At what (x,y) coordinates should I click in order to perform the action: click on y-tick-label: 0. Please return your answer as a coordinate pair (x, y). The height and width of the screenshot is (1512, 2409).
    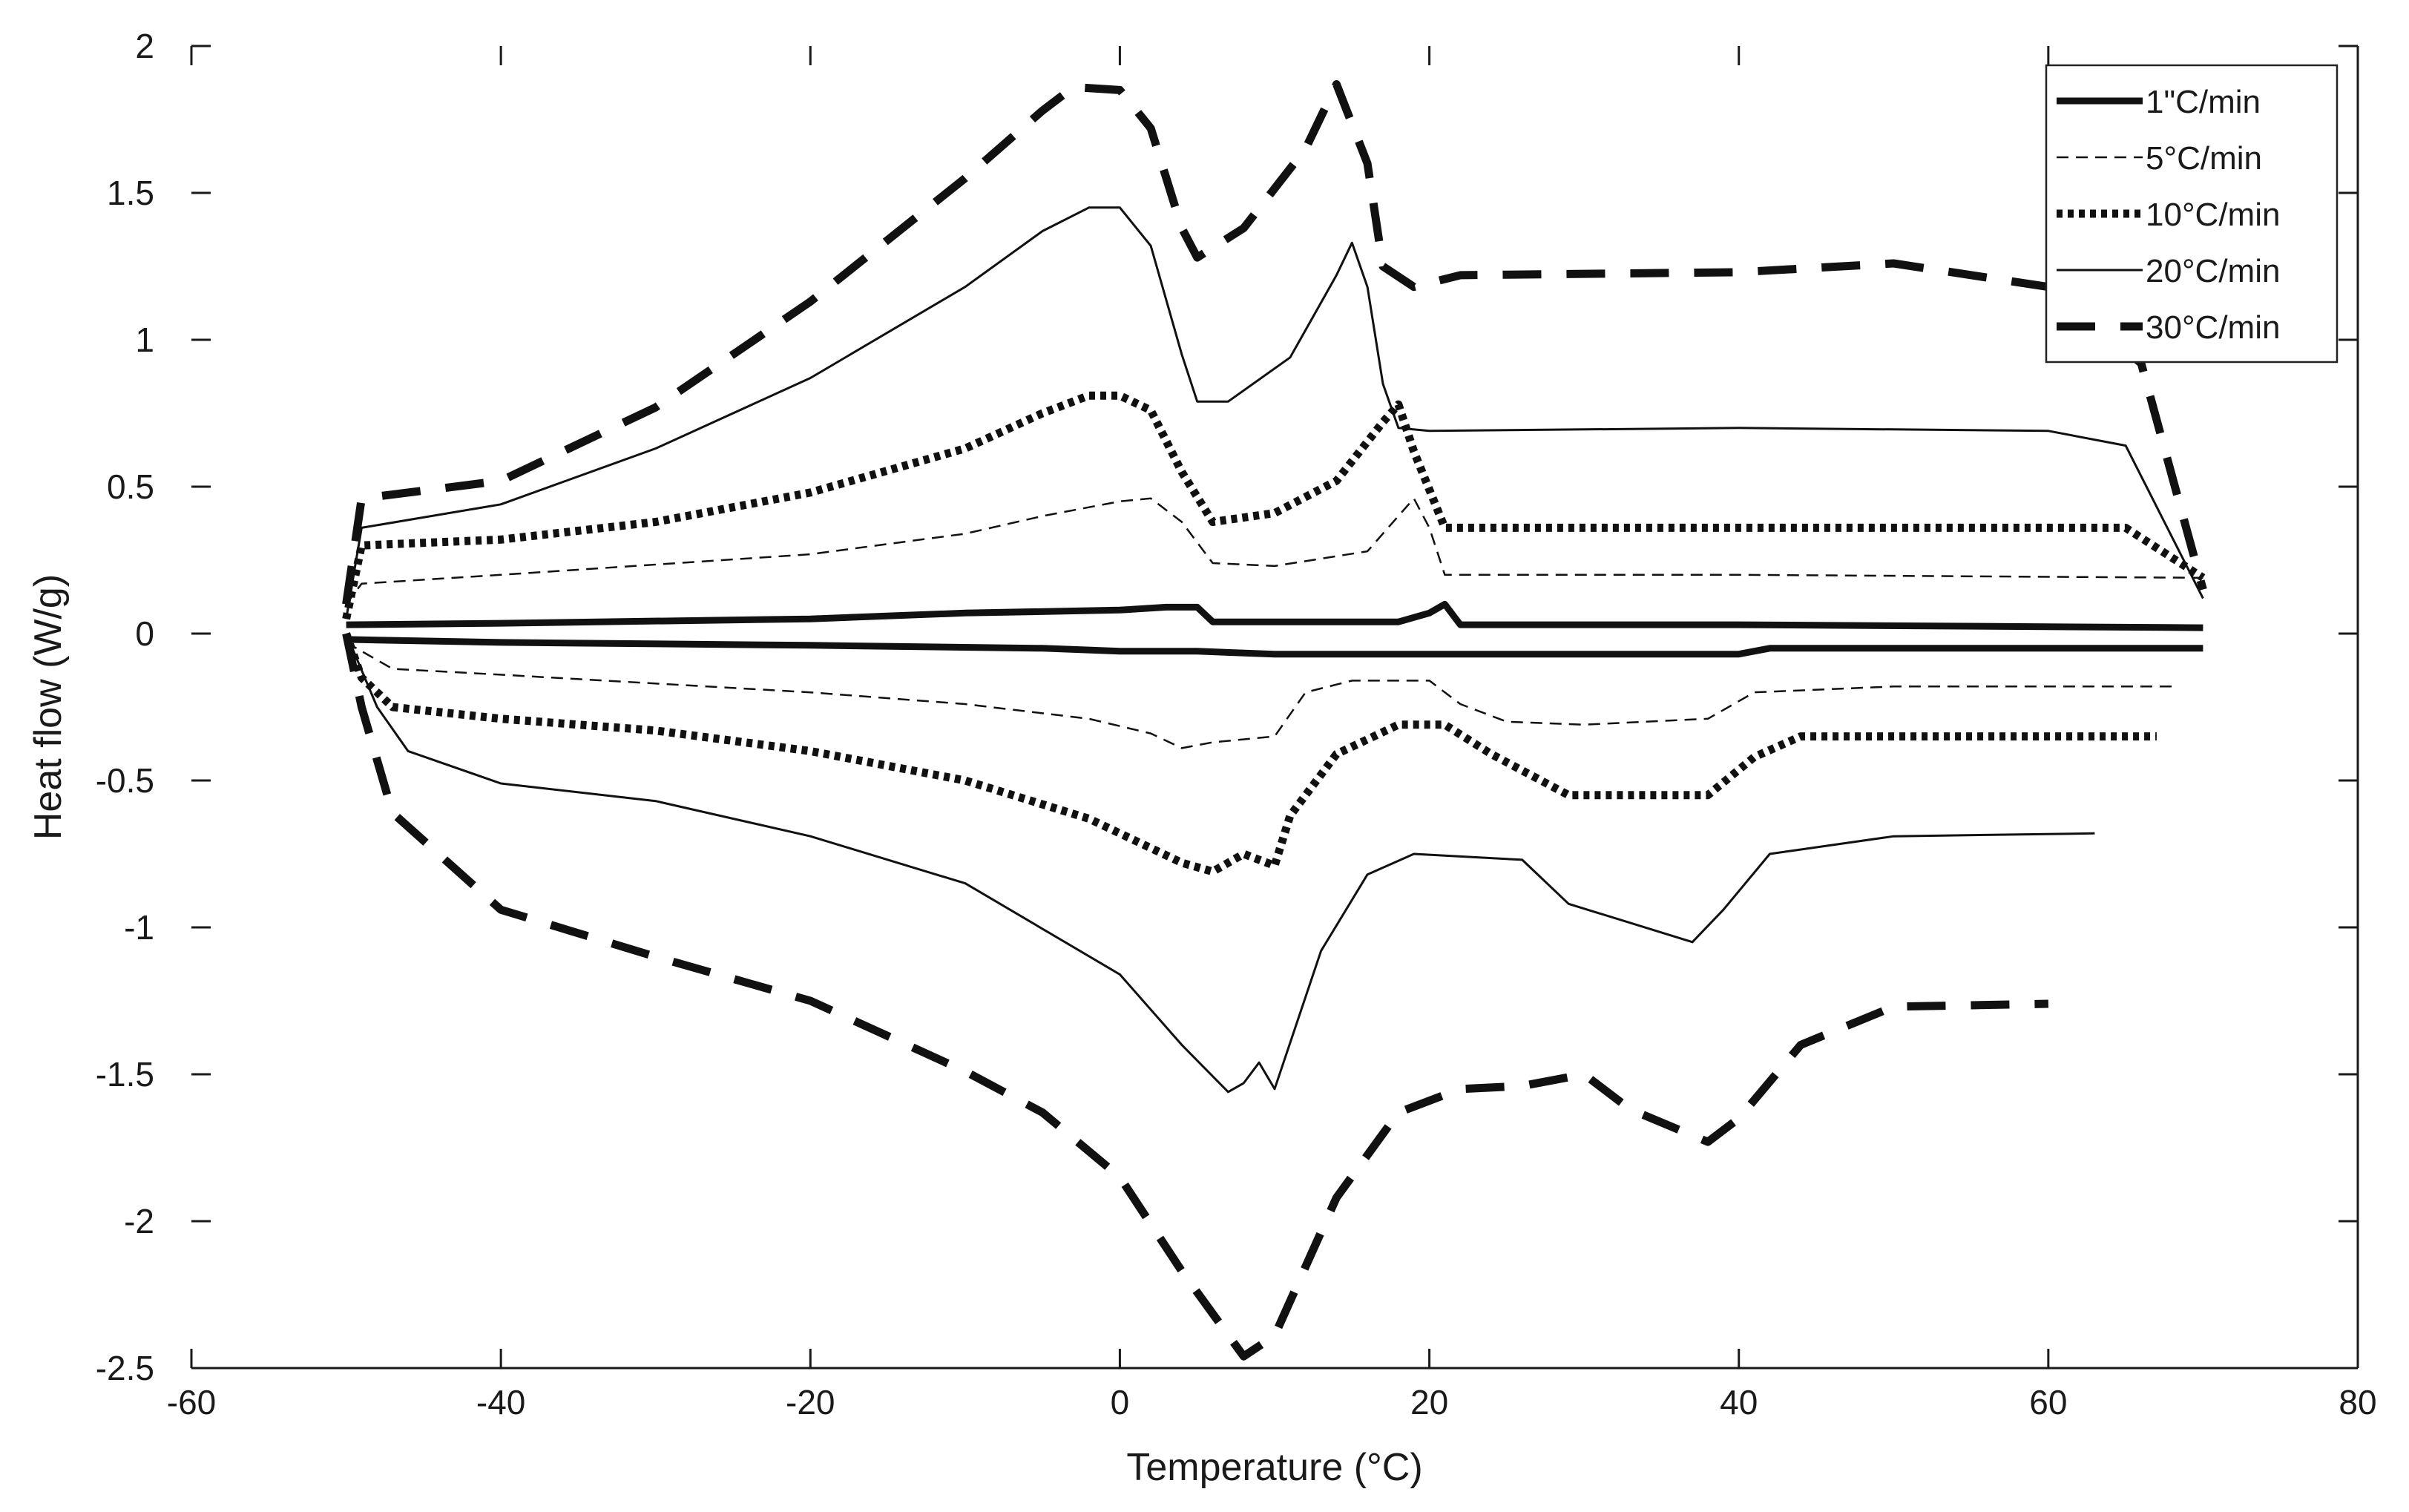
    Looking at the image, I should click on (144, 633).